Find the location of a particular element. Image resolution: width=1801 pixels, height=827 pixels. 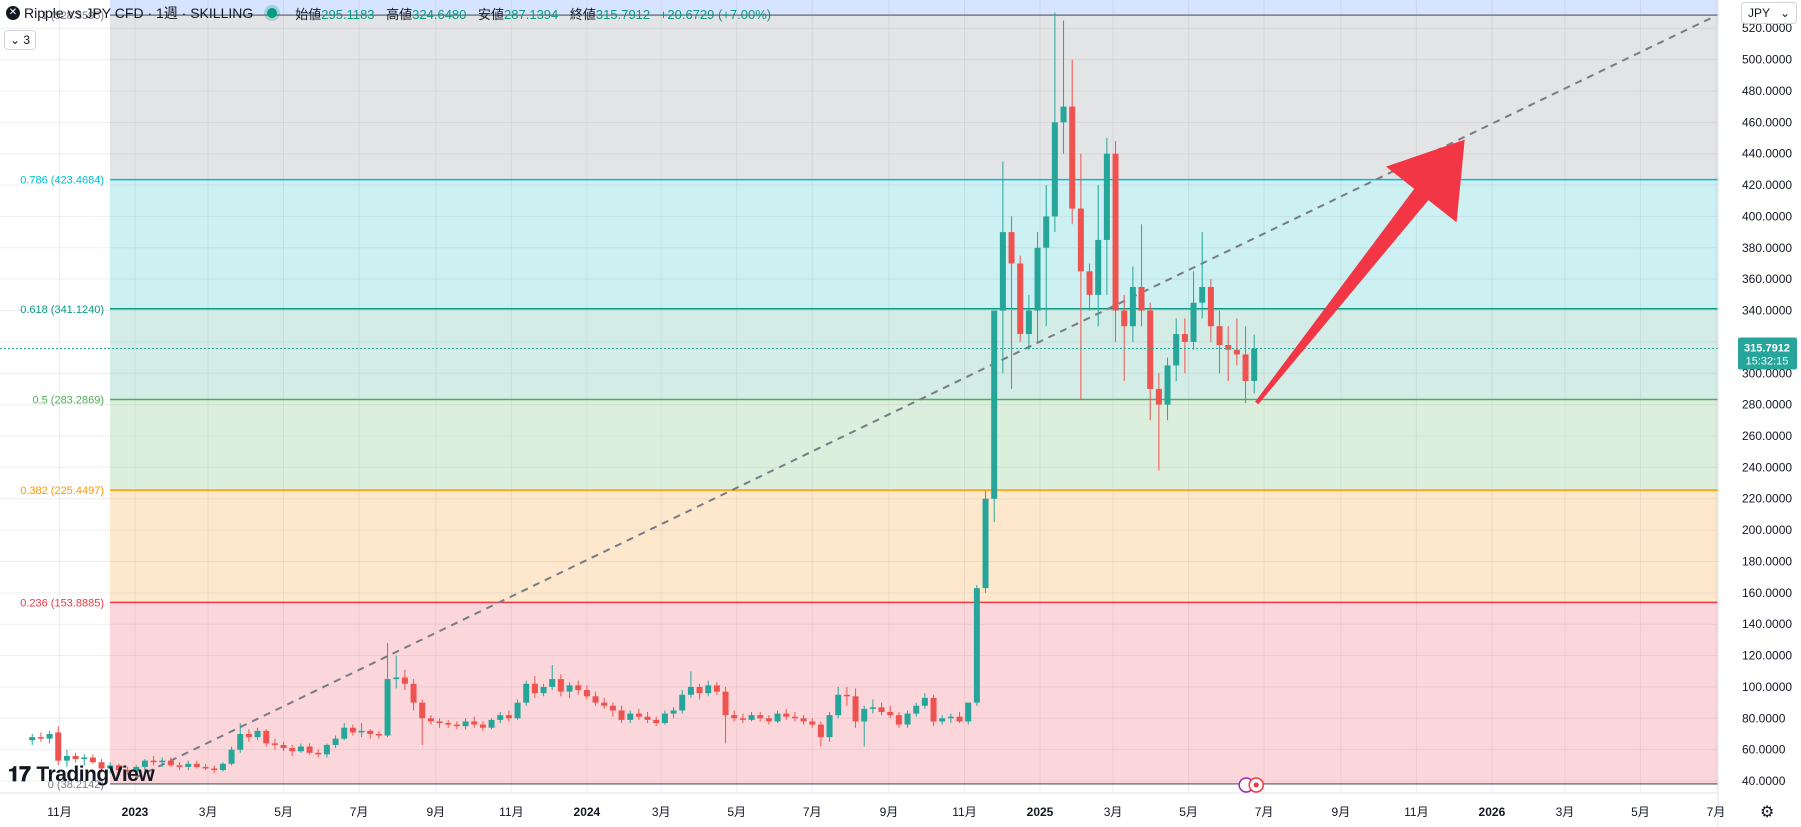

fib-level-label: 0.618 (341.1240) is located at coordinates (62, 310).